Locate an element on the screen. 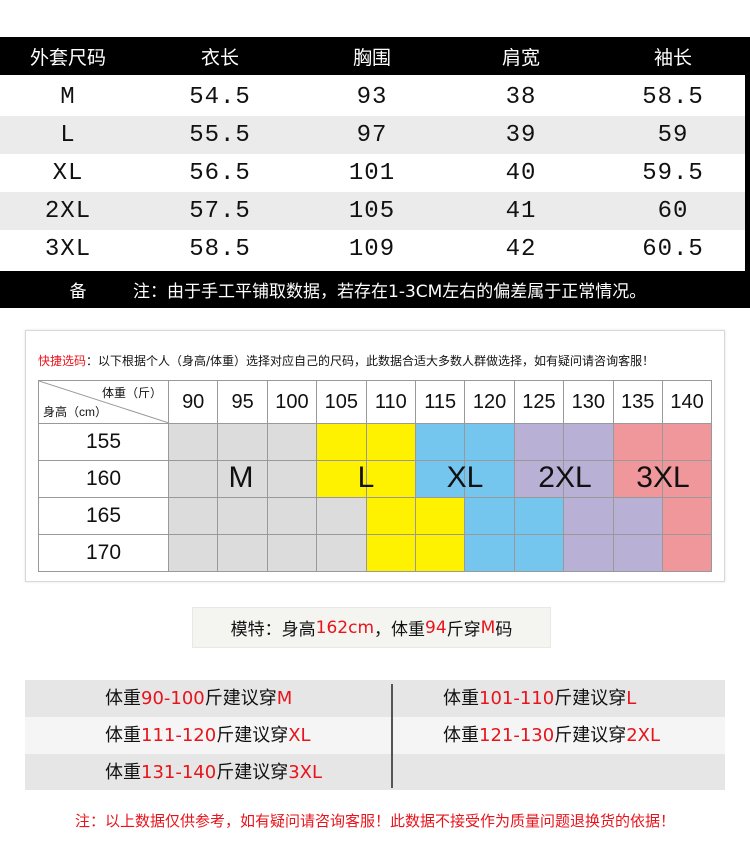 The image size is (750, 862). suggestion-text: L is located at coordinates (631, 698).